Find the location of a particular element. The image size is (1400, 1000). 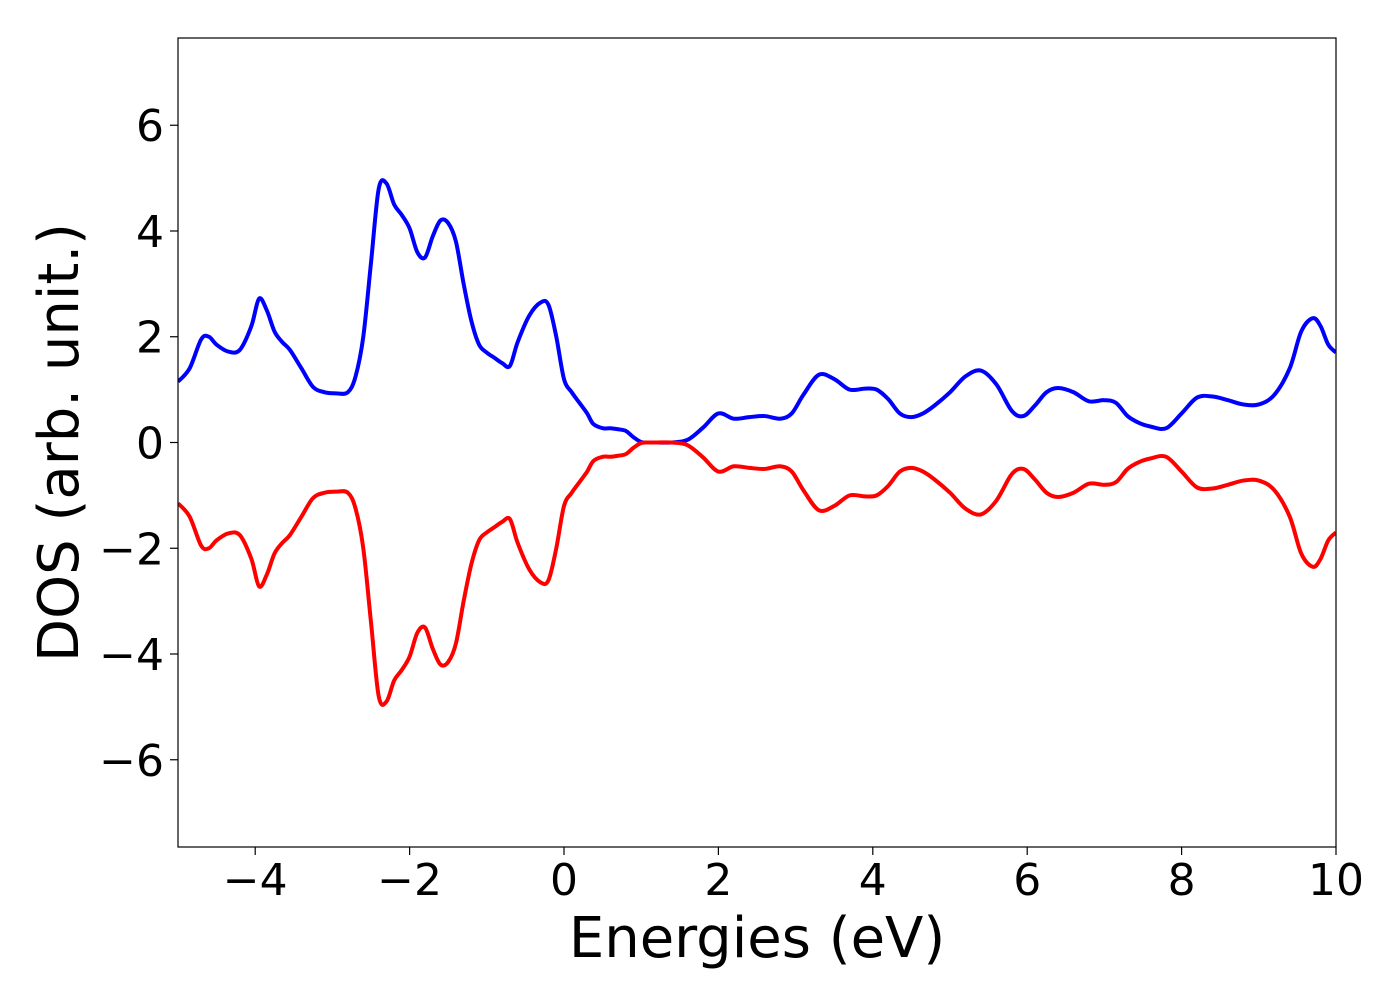

x-tick-label: 6 is located at coordinates (1027, 880).